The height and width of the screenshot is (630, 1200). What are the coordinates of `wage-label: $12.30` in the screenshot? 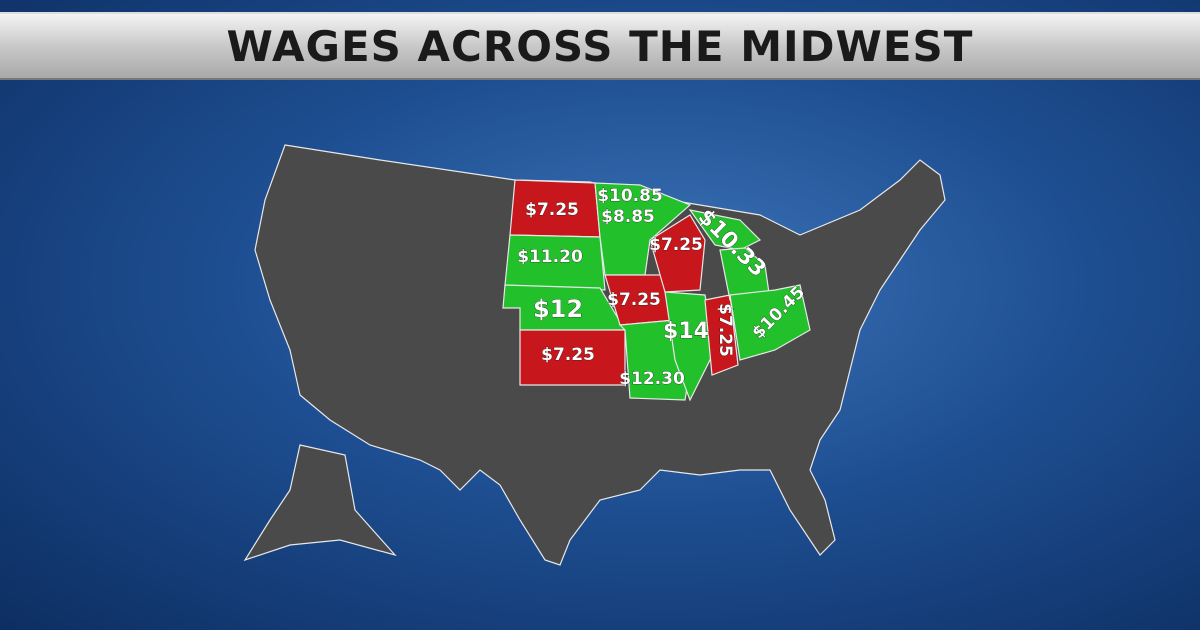 It's located at (652, 379).